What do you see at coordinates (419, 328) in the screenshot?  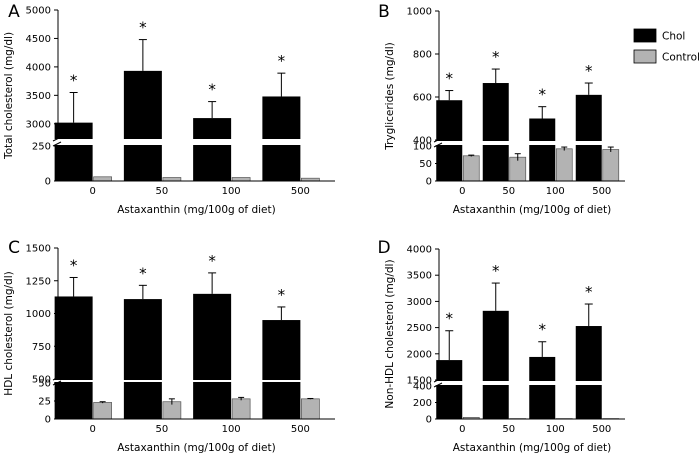 I see `y-tick-label: 2500` at bounding box center [419, 328].